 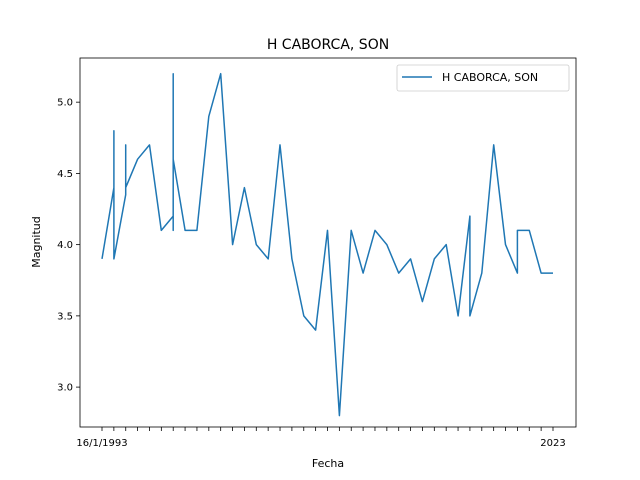 What do you see at coordinates (65, 103) in the screenshot?
I see `y-tick-label: 5.0` at bounding box center [65, 103].